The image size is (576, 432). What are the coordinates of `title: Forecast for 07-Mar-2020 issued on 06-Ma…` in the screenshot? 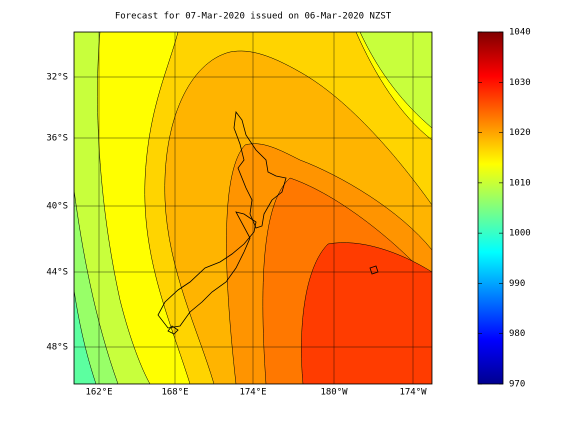 It's located at (253, 17).